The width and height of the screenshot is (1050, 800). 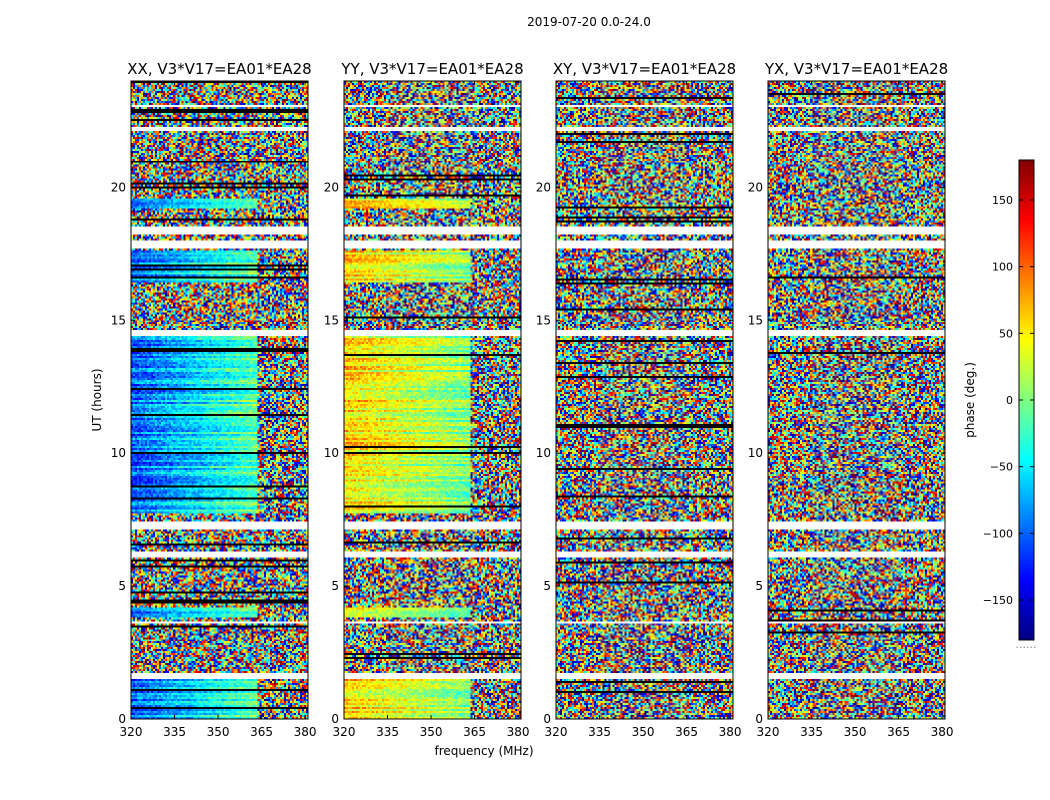 I want to click on x-axis-label: frequency (MHz), so click(x=483, y=751).